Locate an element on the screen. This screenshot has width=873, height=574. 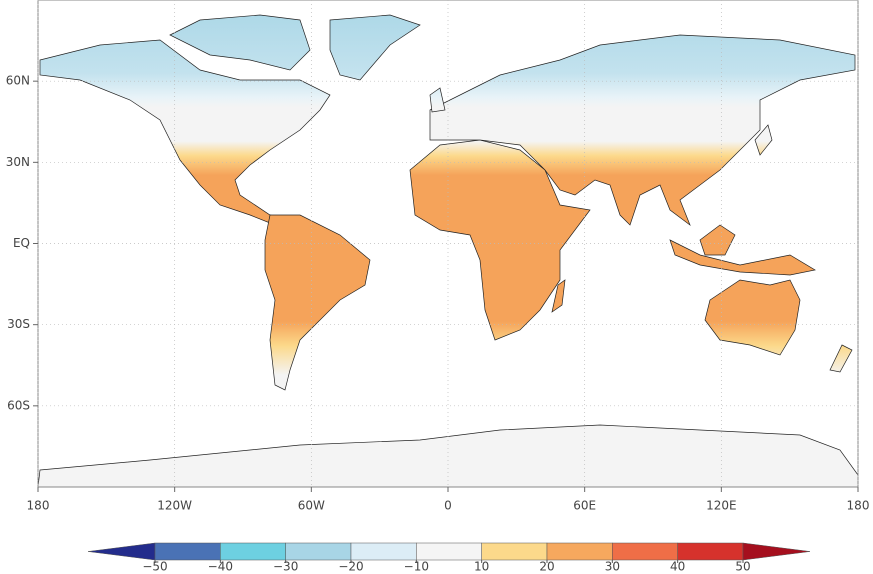
australia is located at coordinates (752, 317).